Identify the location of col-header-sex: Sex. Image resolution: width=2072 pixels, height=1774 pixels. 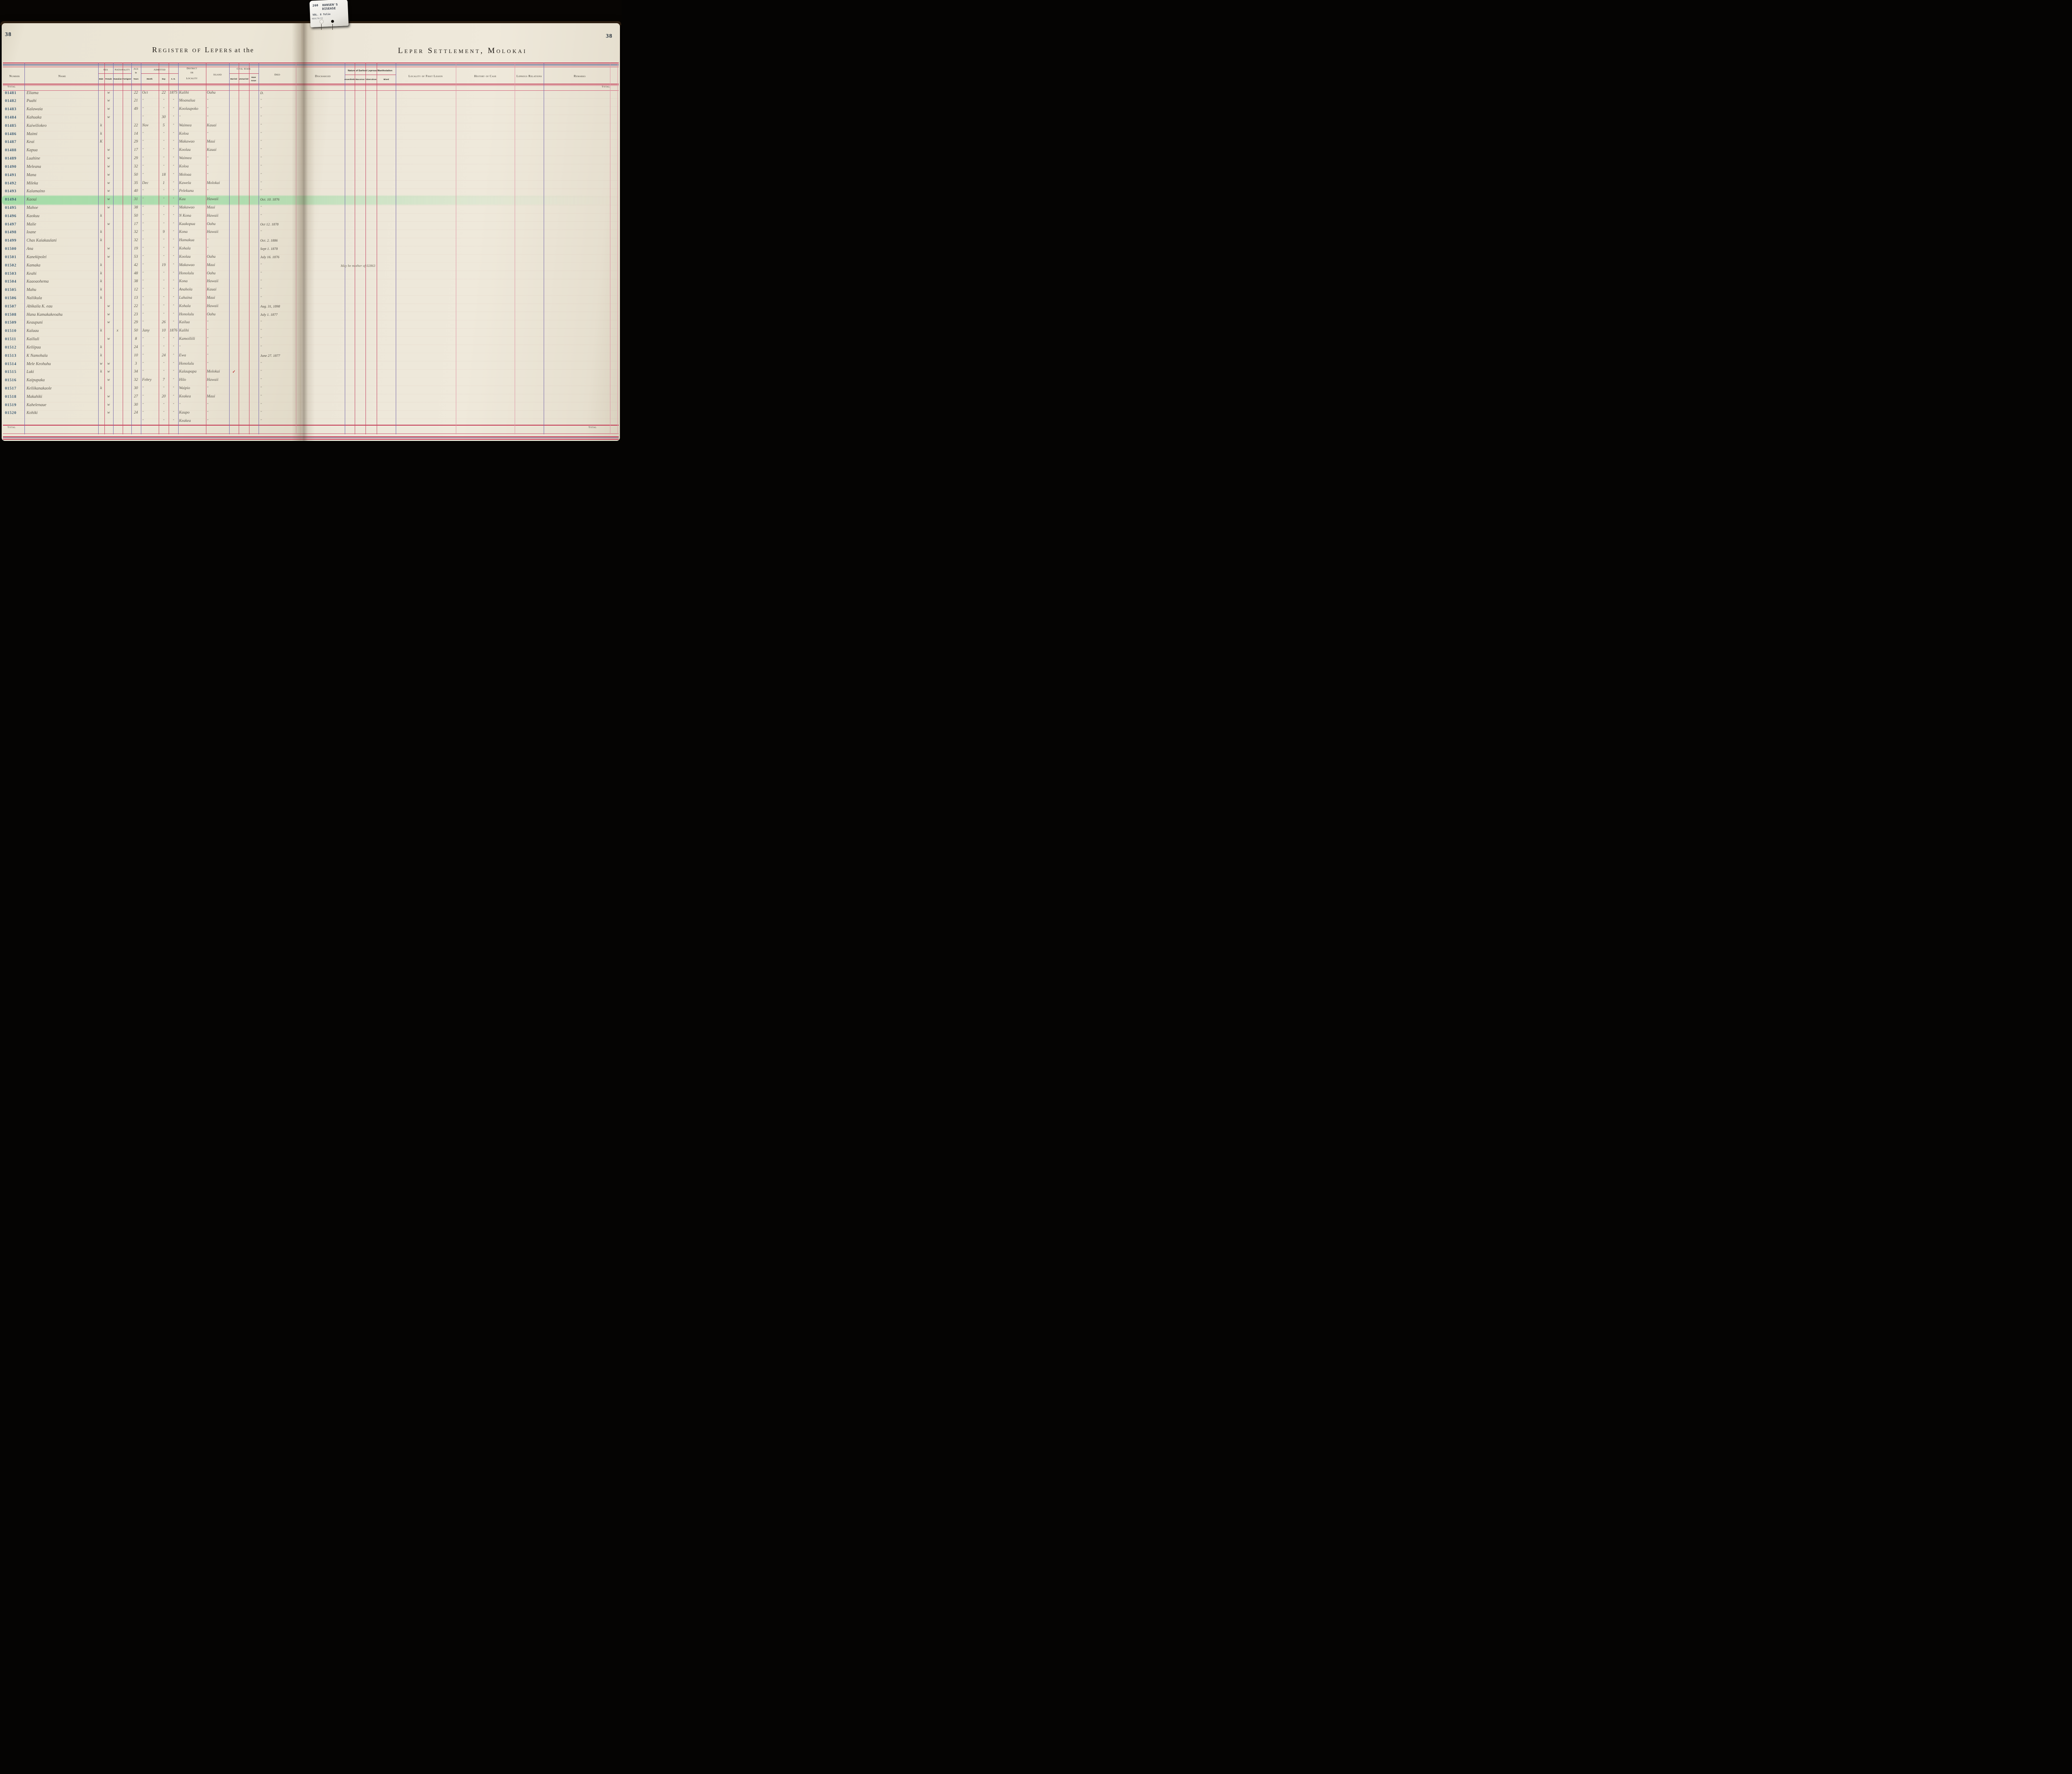
(105, 69).